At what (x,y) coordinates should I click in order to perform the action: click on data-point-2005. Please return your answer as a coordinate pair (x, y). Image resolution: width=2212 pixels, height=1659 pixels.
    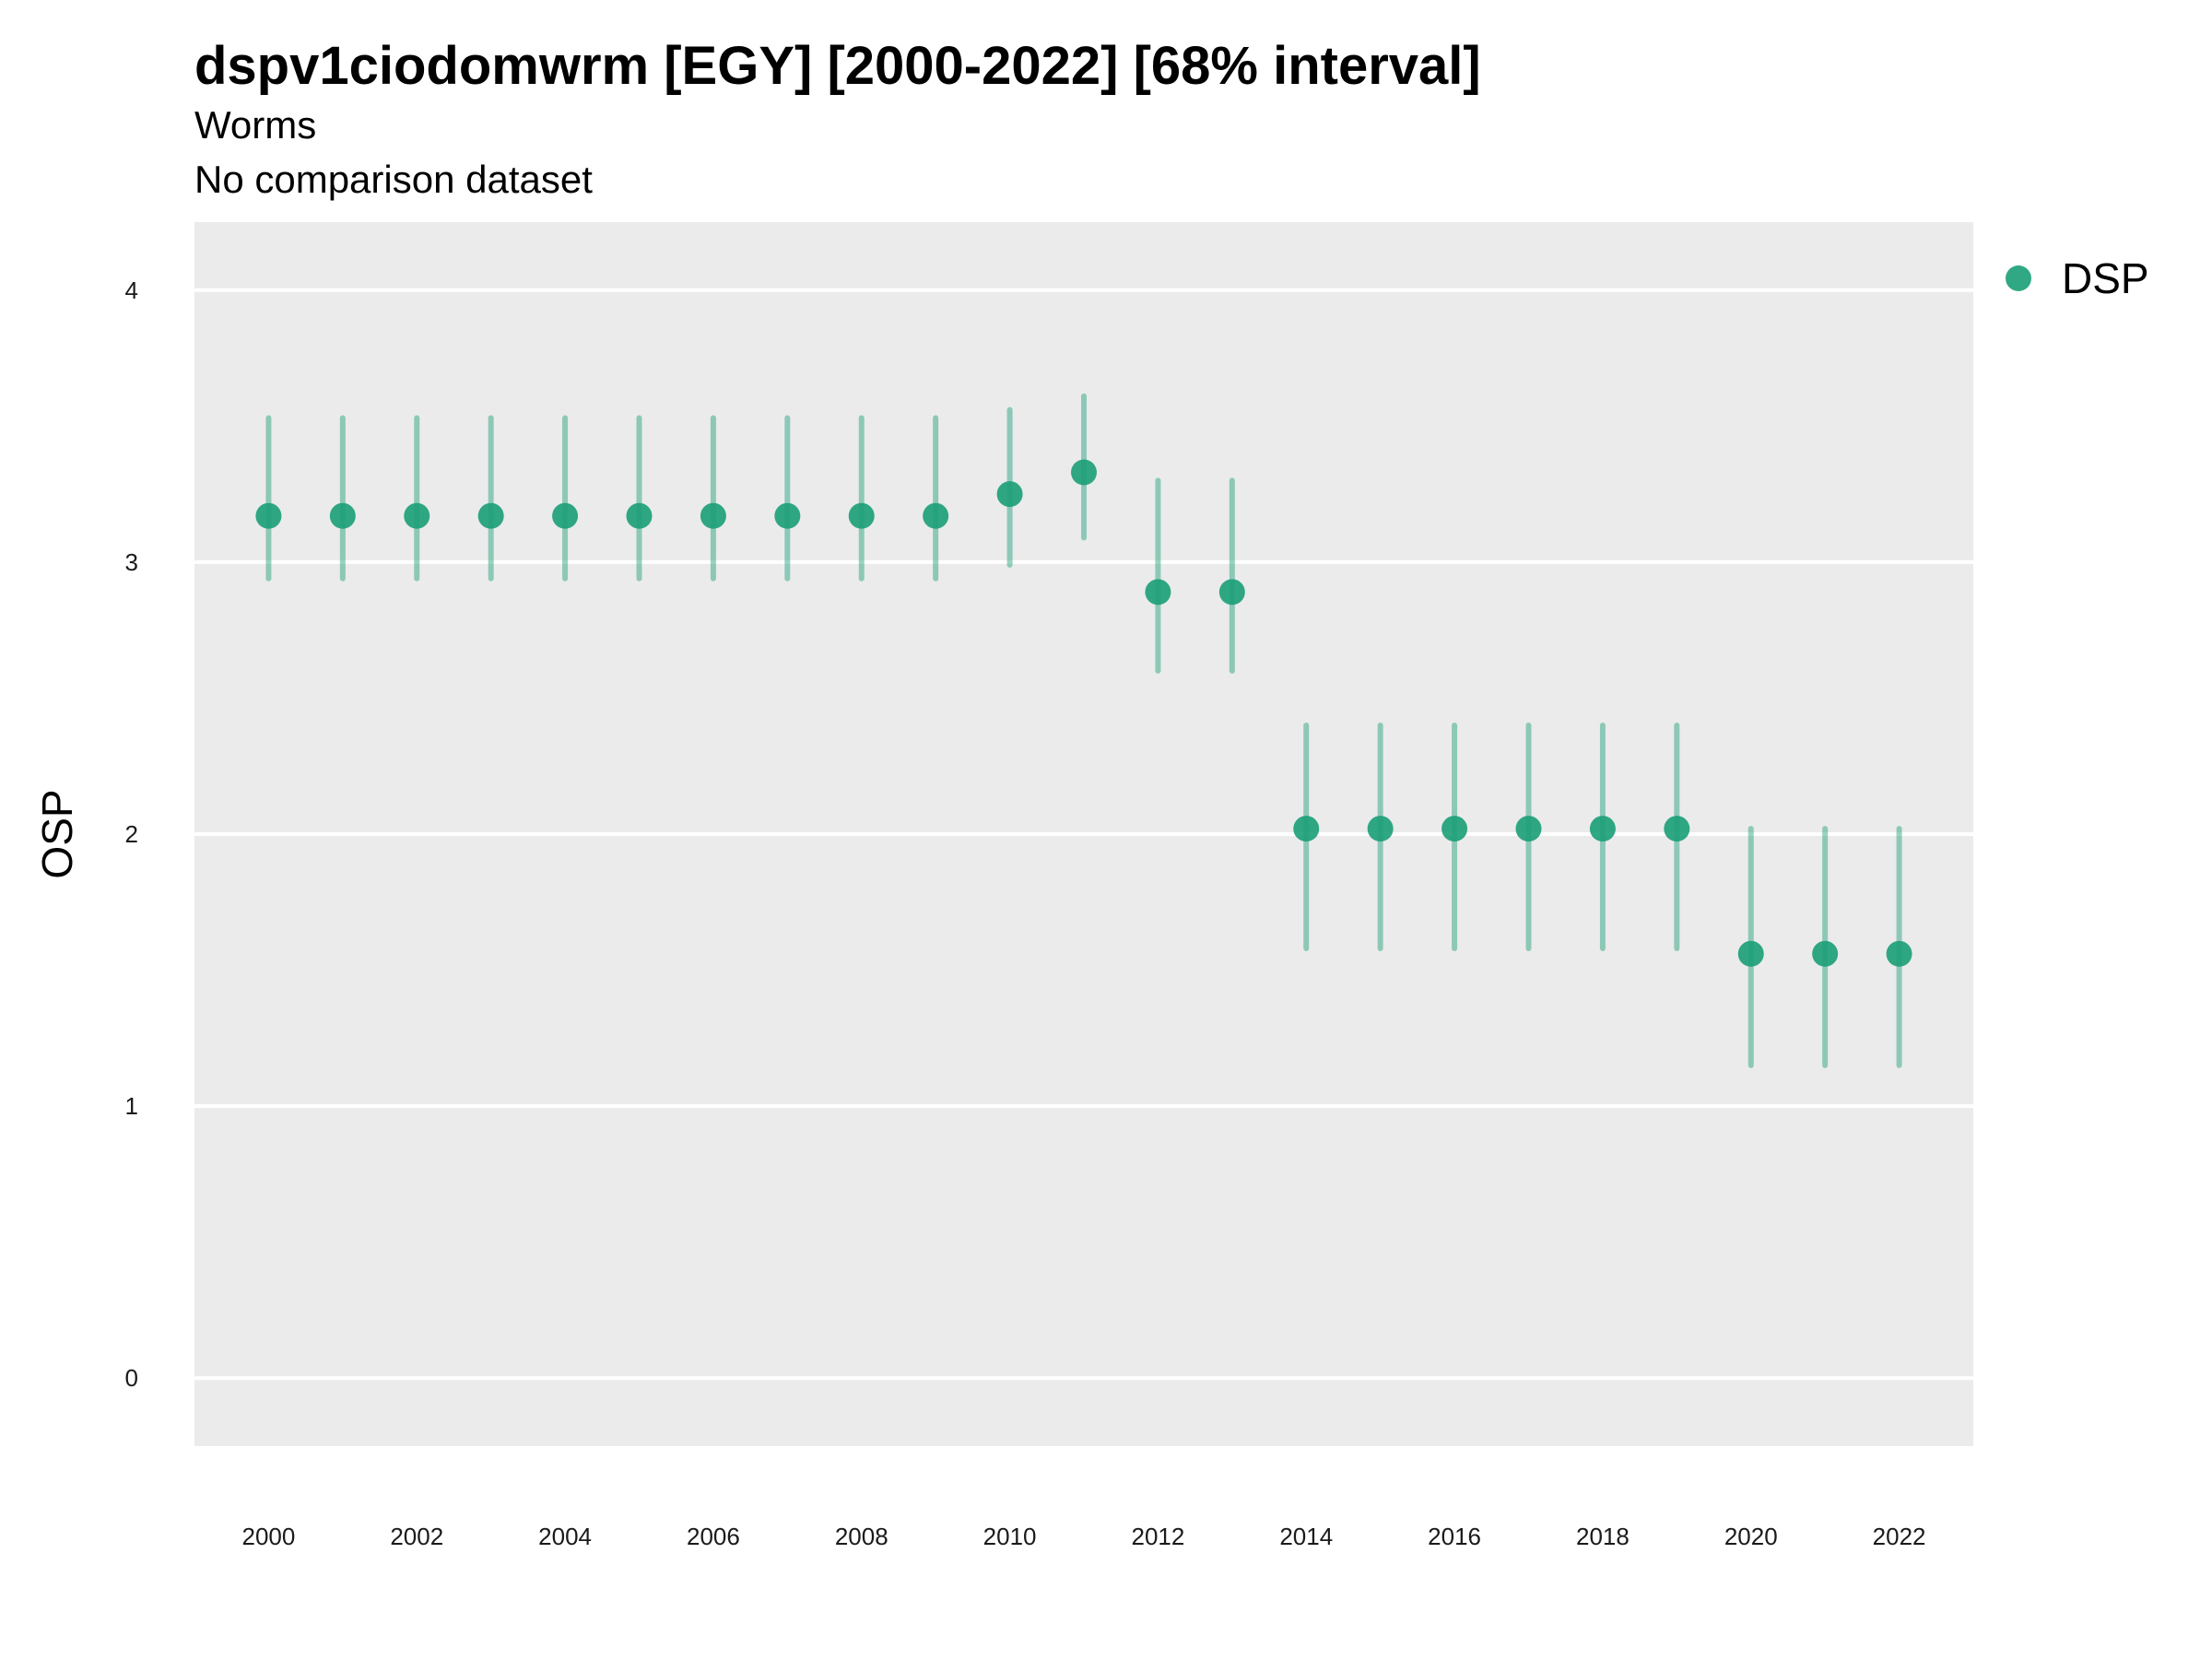
    Looking at the image, I should click on (639, 515).